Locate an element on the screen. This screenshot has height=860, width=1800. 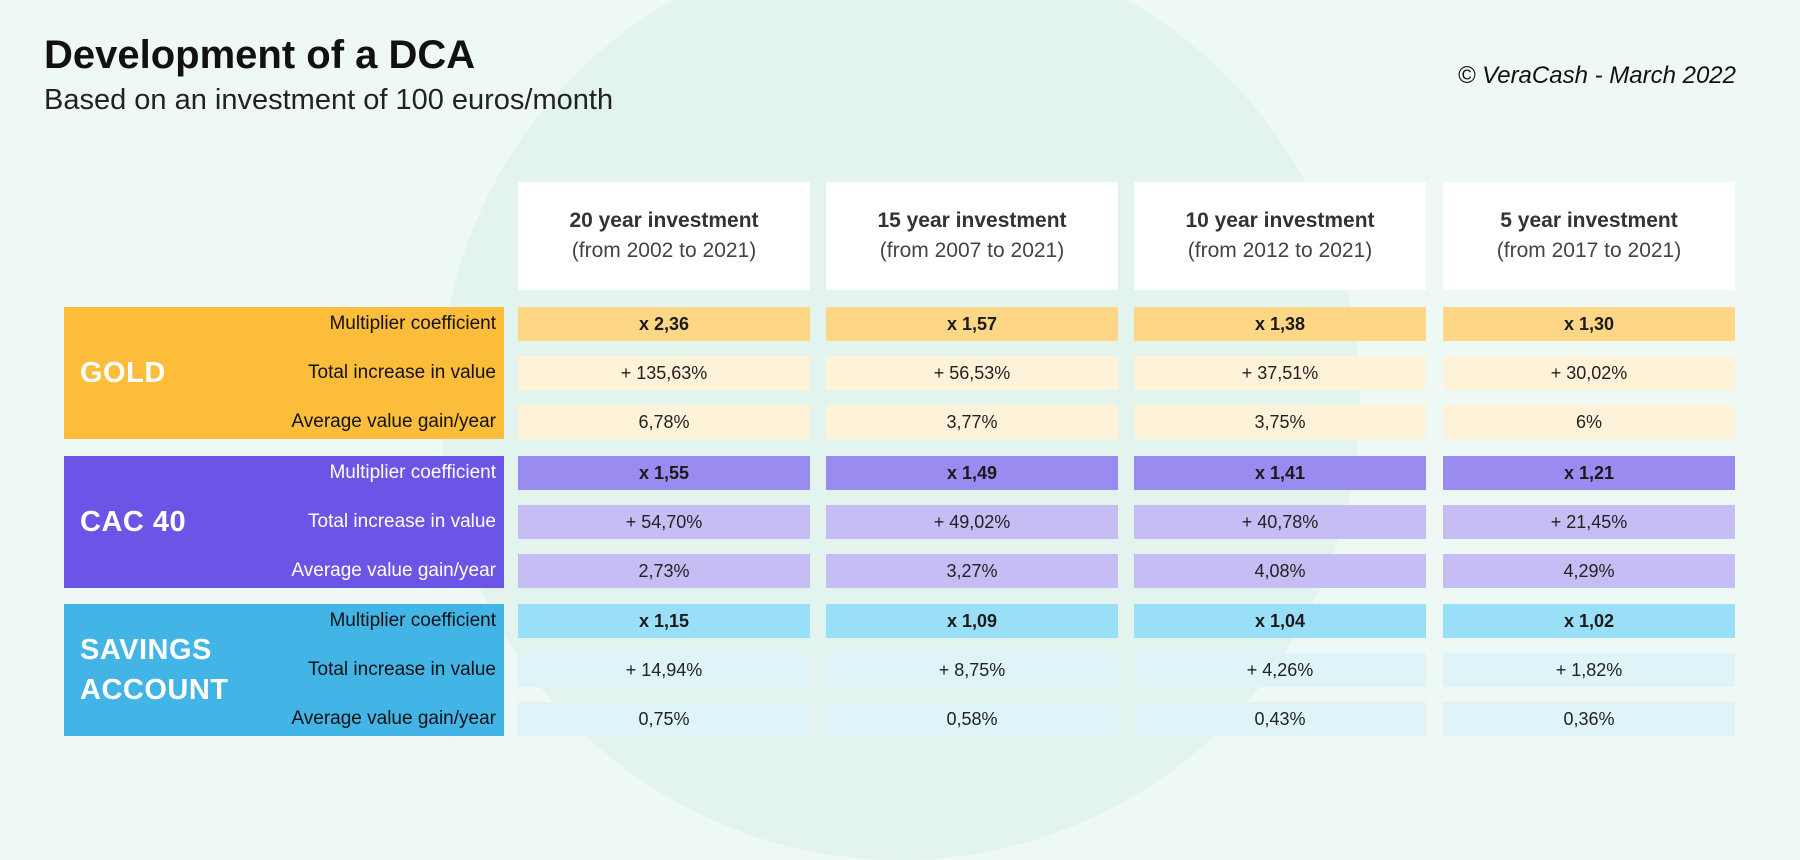
value-cell-savings-average-gain: 0,43% is located at coordinates (1280, 719).